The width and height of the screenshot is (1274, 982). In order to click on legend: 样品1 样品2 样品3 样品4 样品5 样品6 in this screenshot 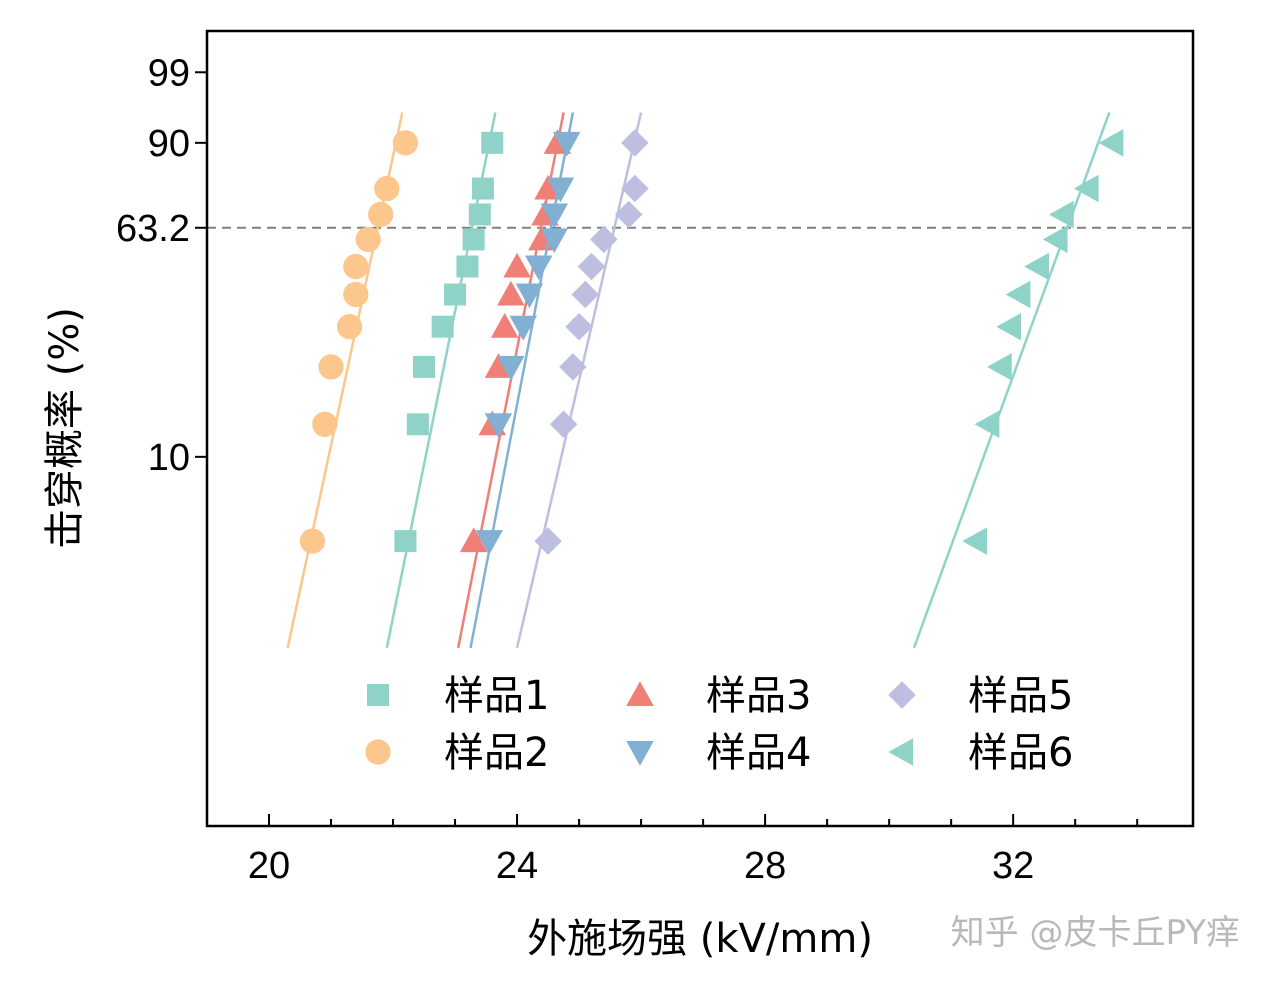, I will do `click(719, 724)`.